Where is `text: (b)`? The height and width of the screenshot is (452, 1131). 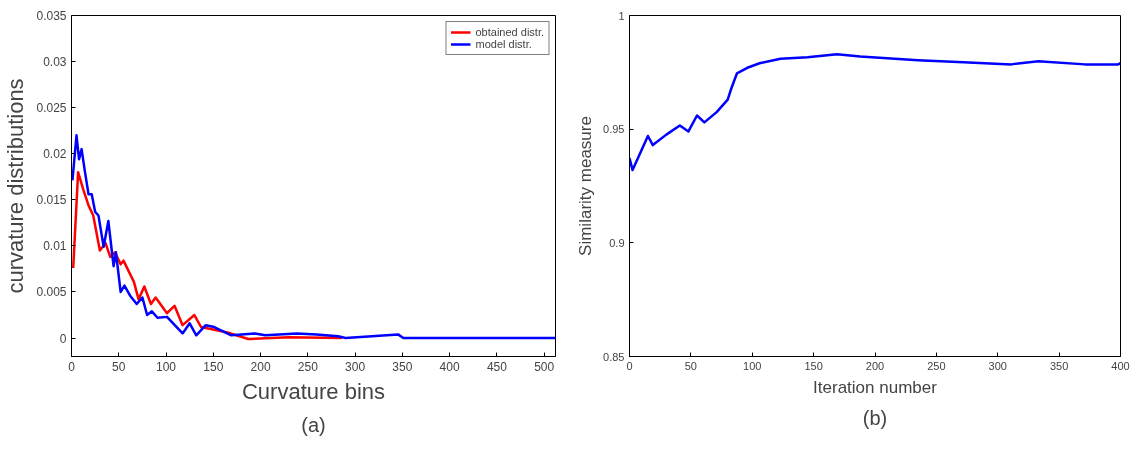 text: (b) is located at coordinates (875, 417).